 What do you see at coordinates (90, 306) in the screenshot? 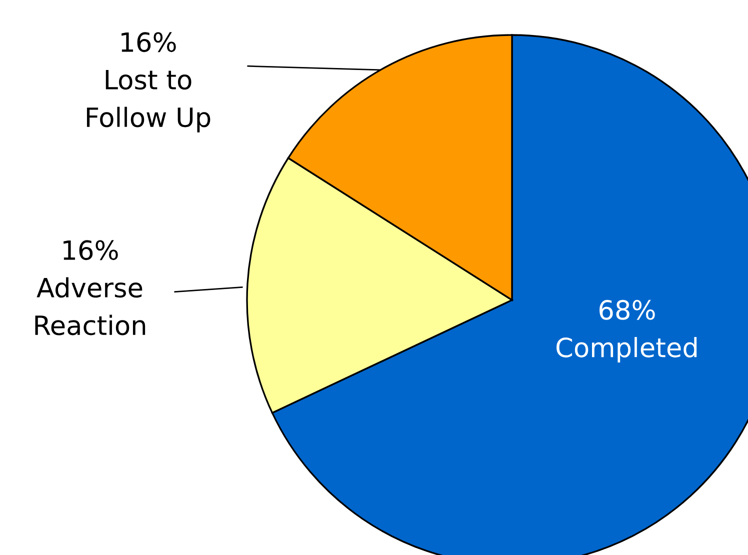
I see `slice-label: Adverse Reaction` at bounding box center [90, 306].